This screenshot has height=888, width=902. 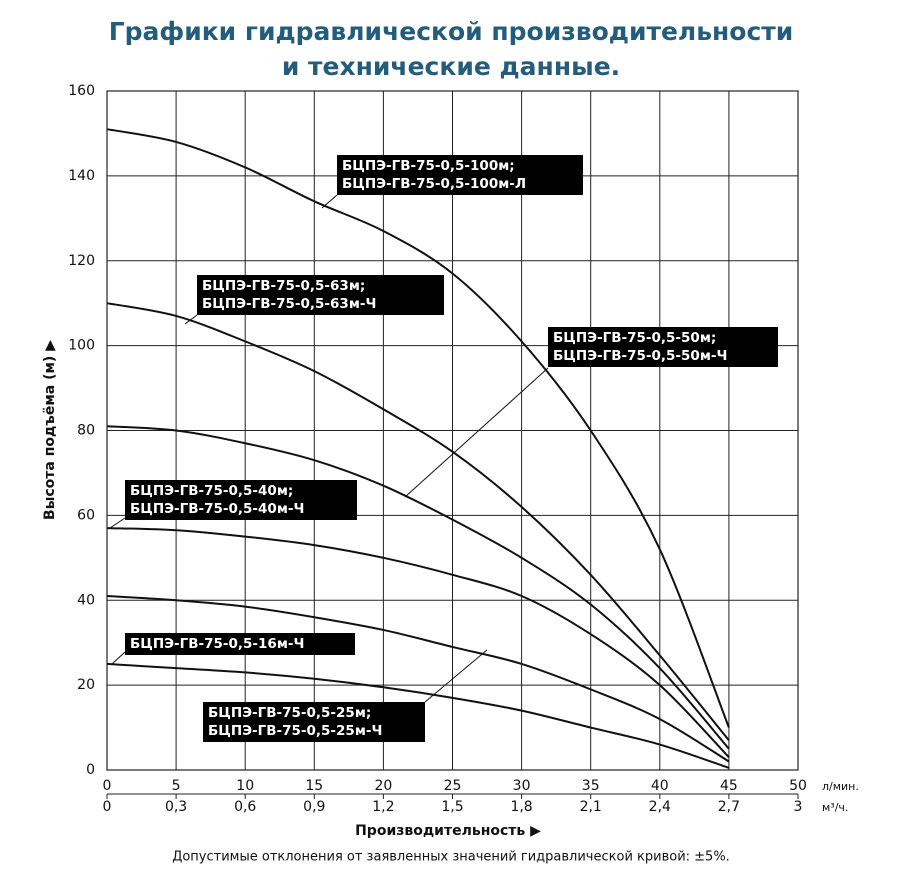 I want to click on y-tick-label: 0, so click(x=90, y=770).